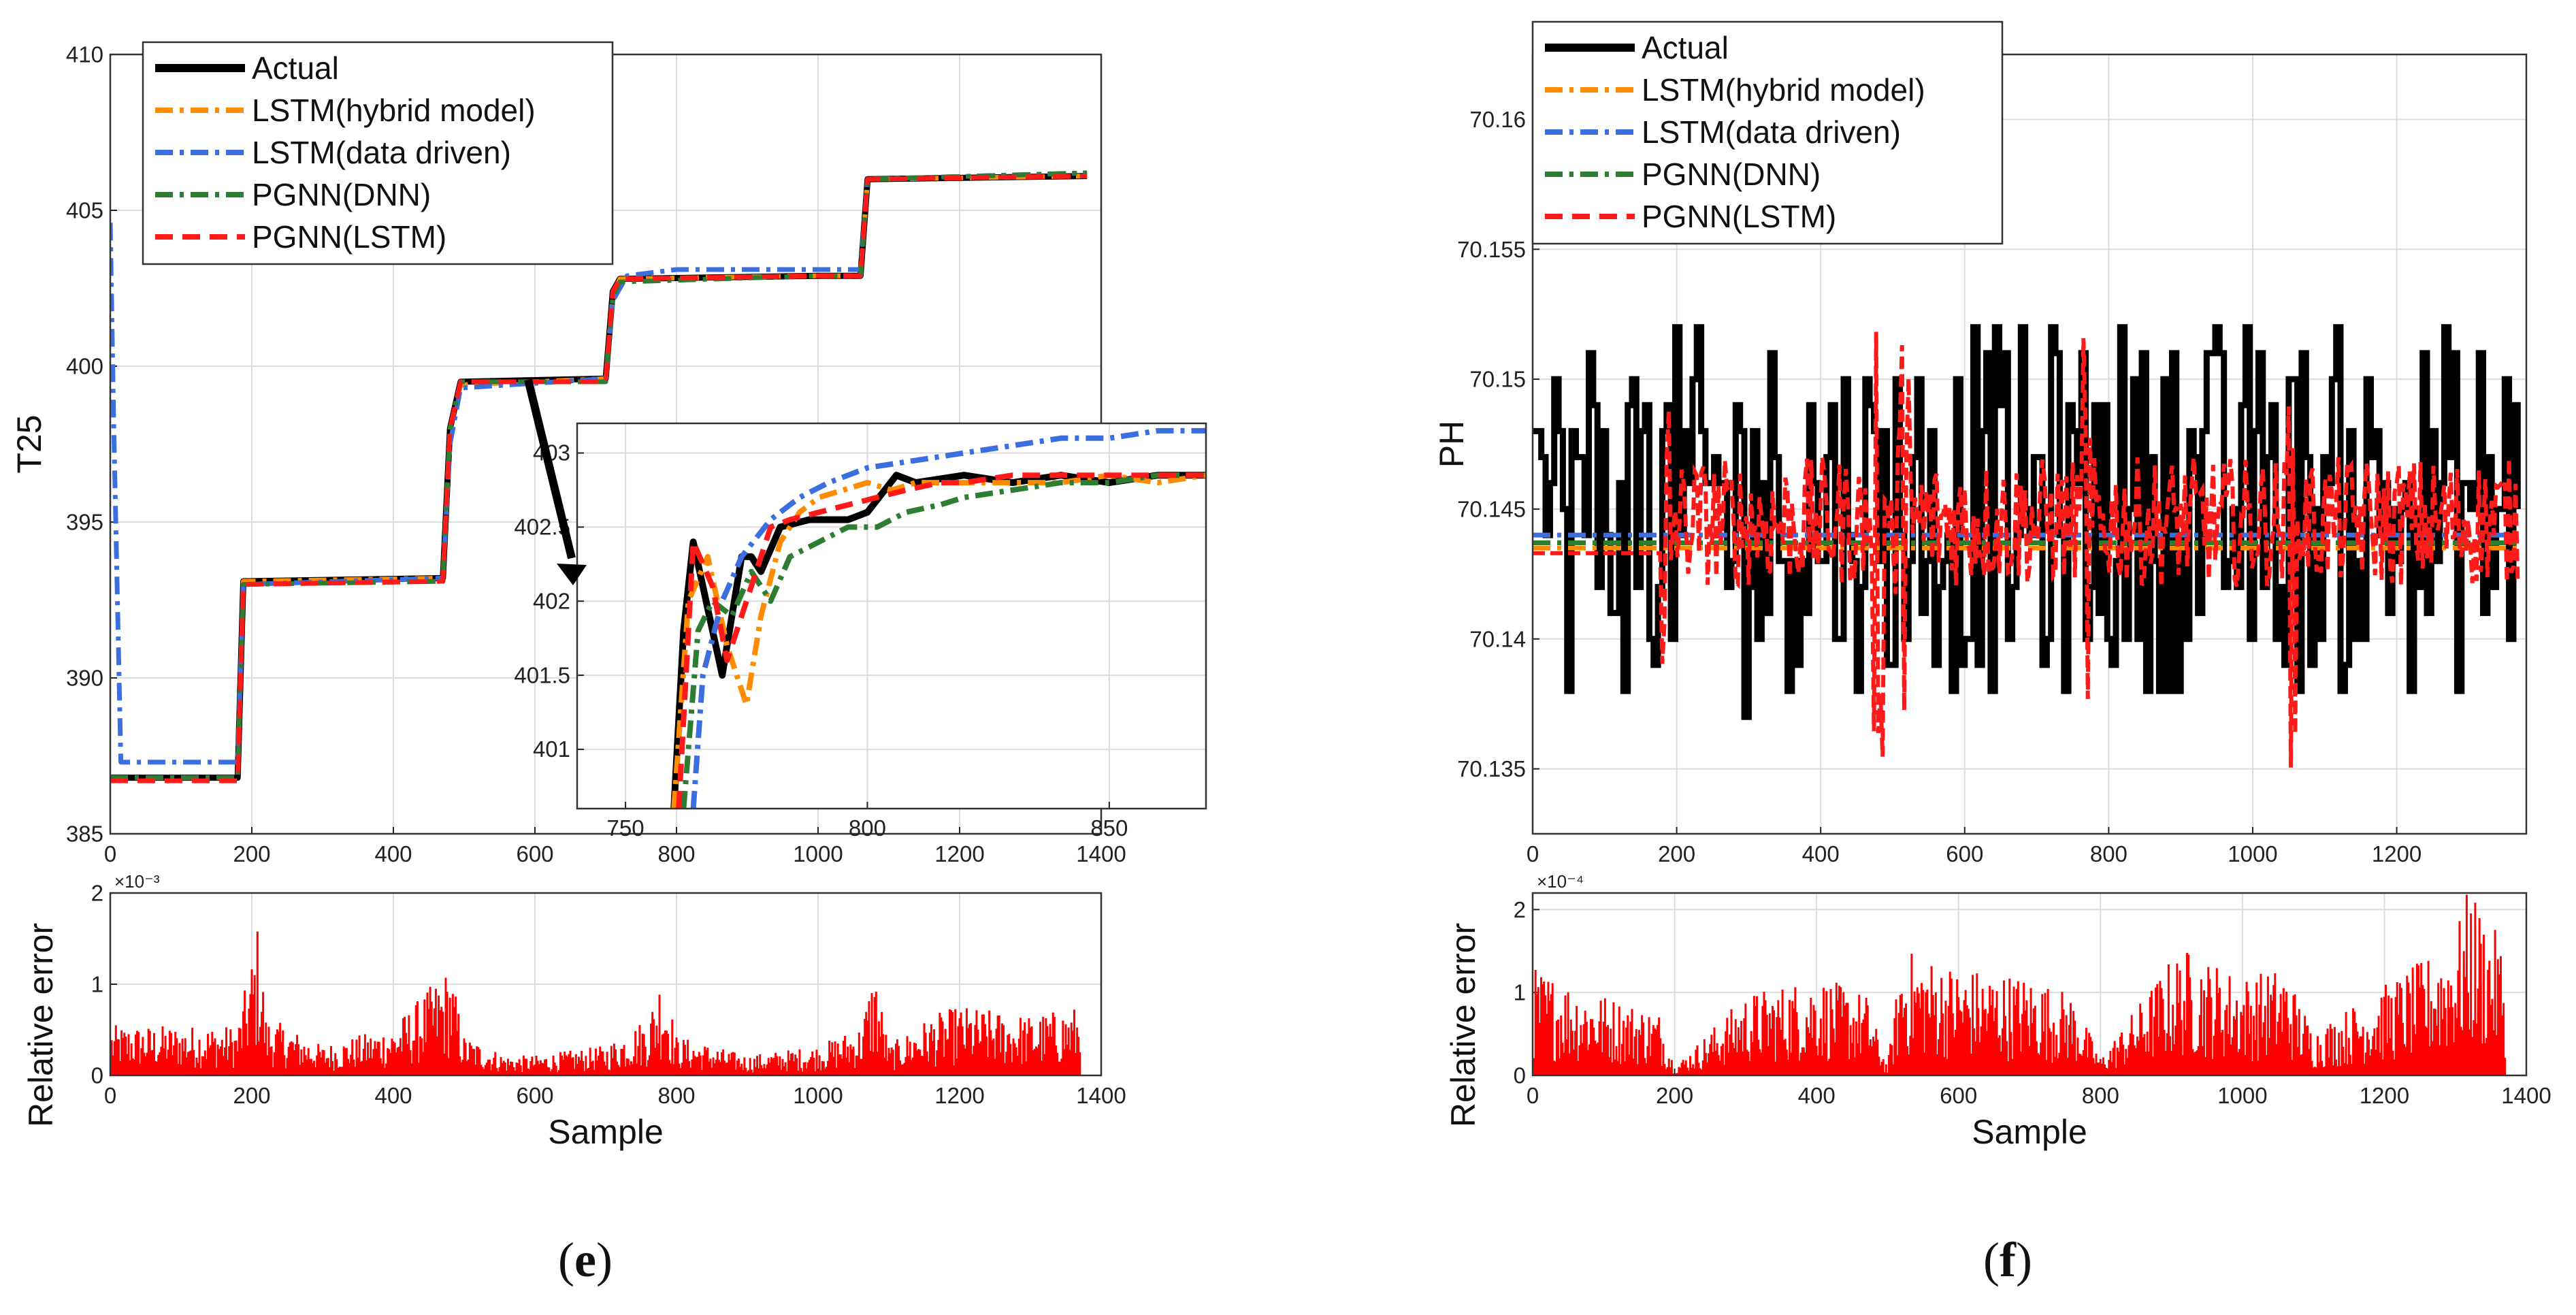 The width and height of the screenshot is (2576, 1315). I want to click on y-tick-label: 410, so click(84, 54).